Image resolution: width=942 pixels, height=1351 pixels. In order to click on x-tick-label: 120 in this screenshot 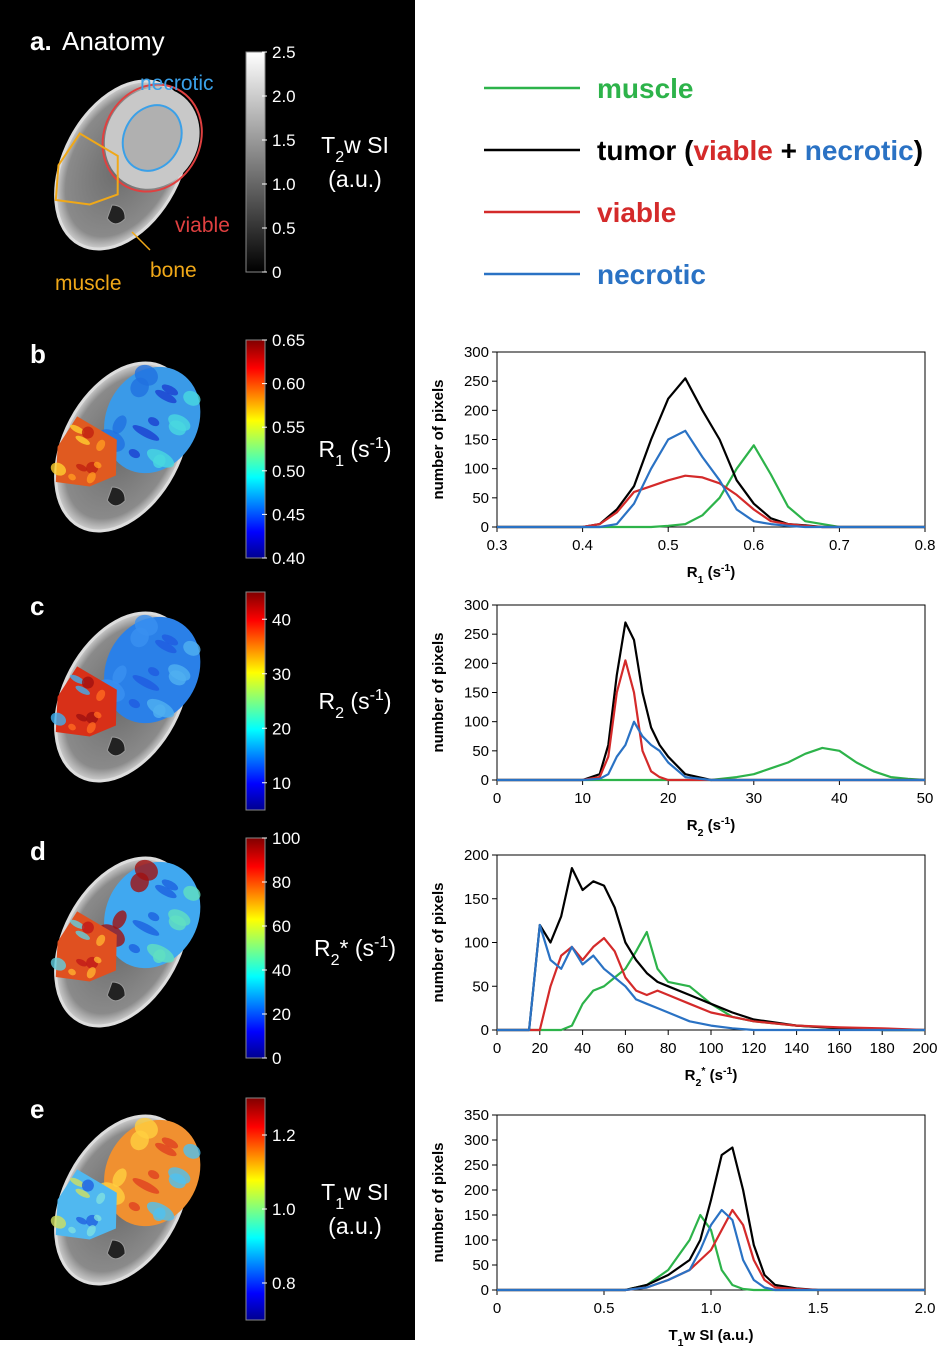, I will do `click(753, 1048)`.